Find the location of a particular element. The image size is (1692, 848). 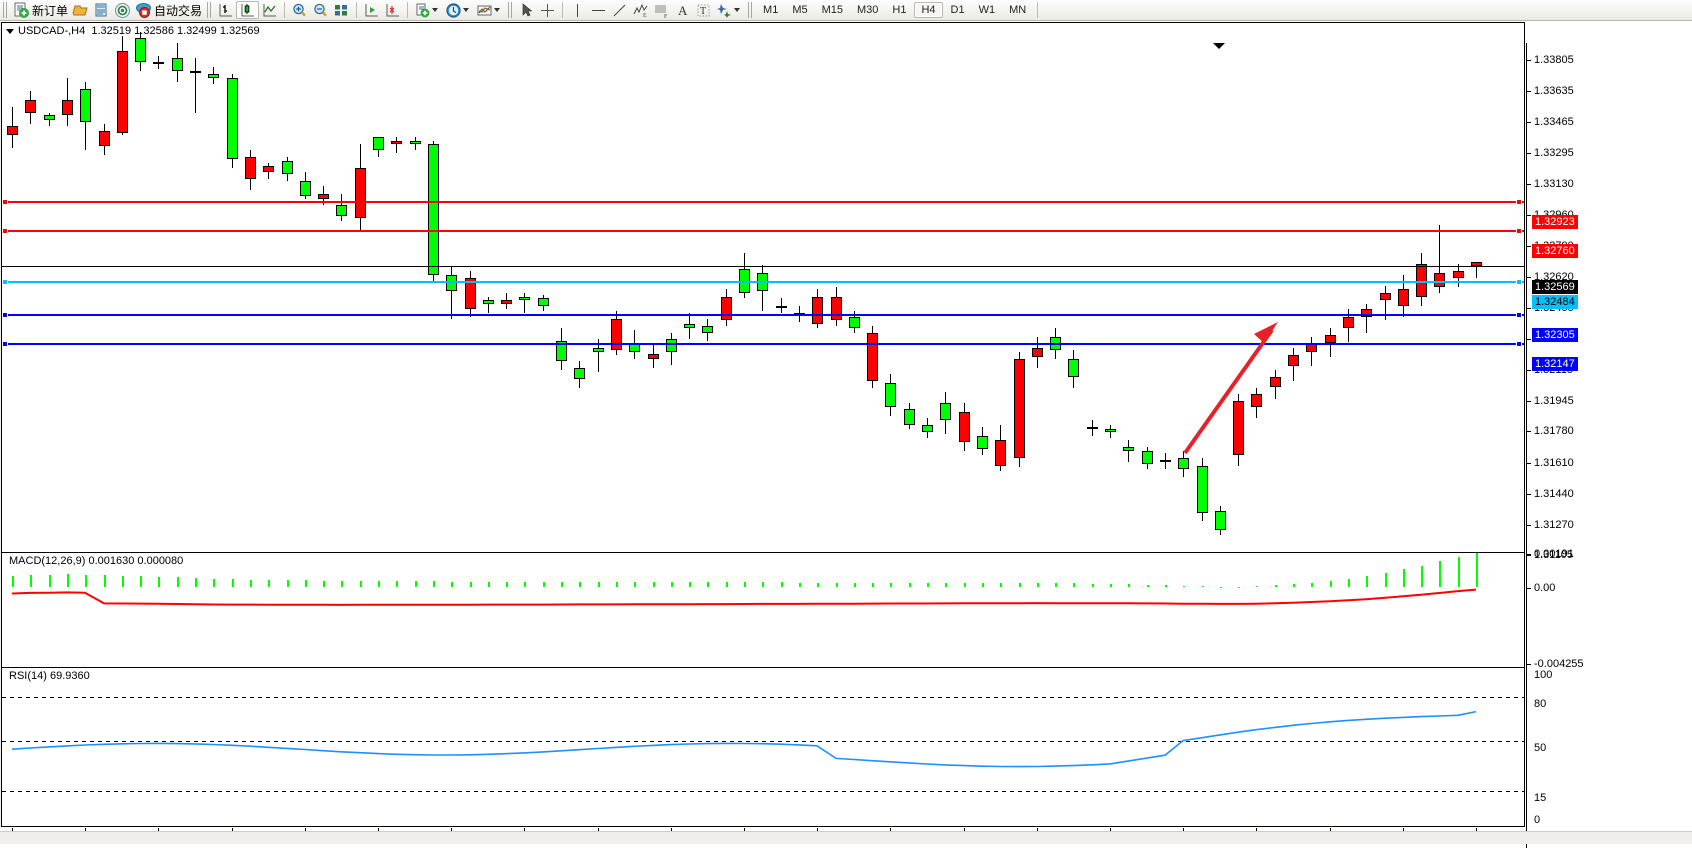

timeframe-m15: M15 is located at coordinates (832, 10).